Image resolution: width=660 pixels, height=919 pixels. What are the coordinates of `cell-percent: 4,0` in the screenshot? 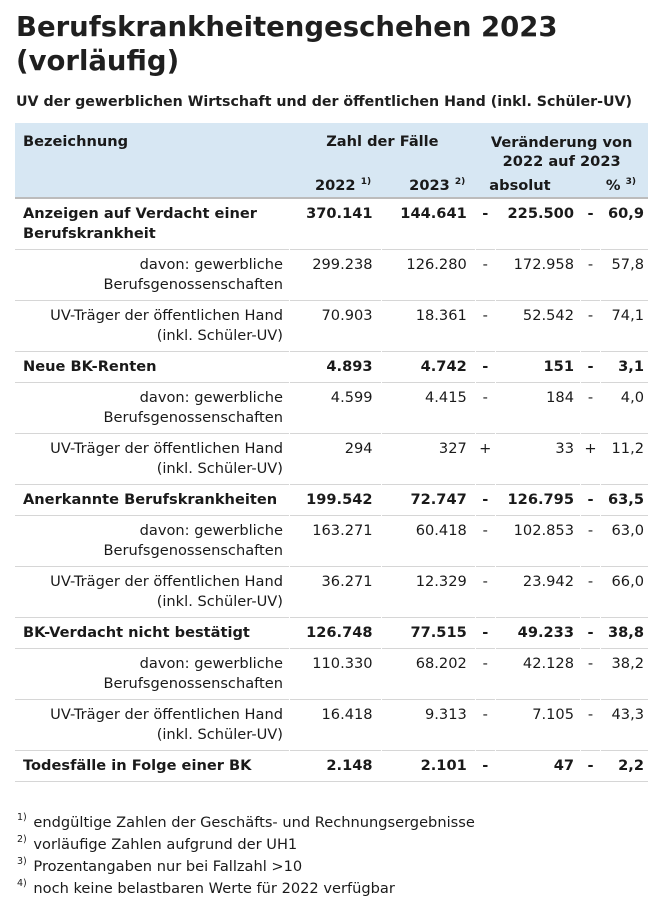 It's located at (623, 408).